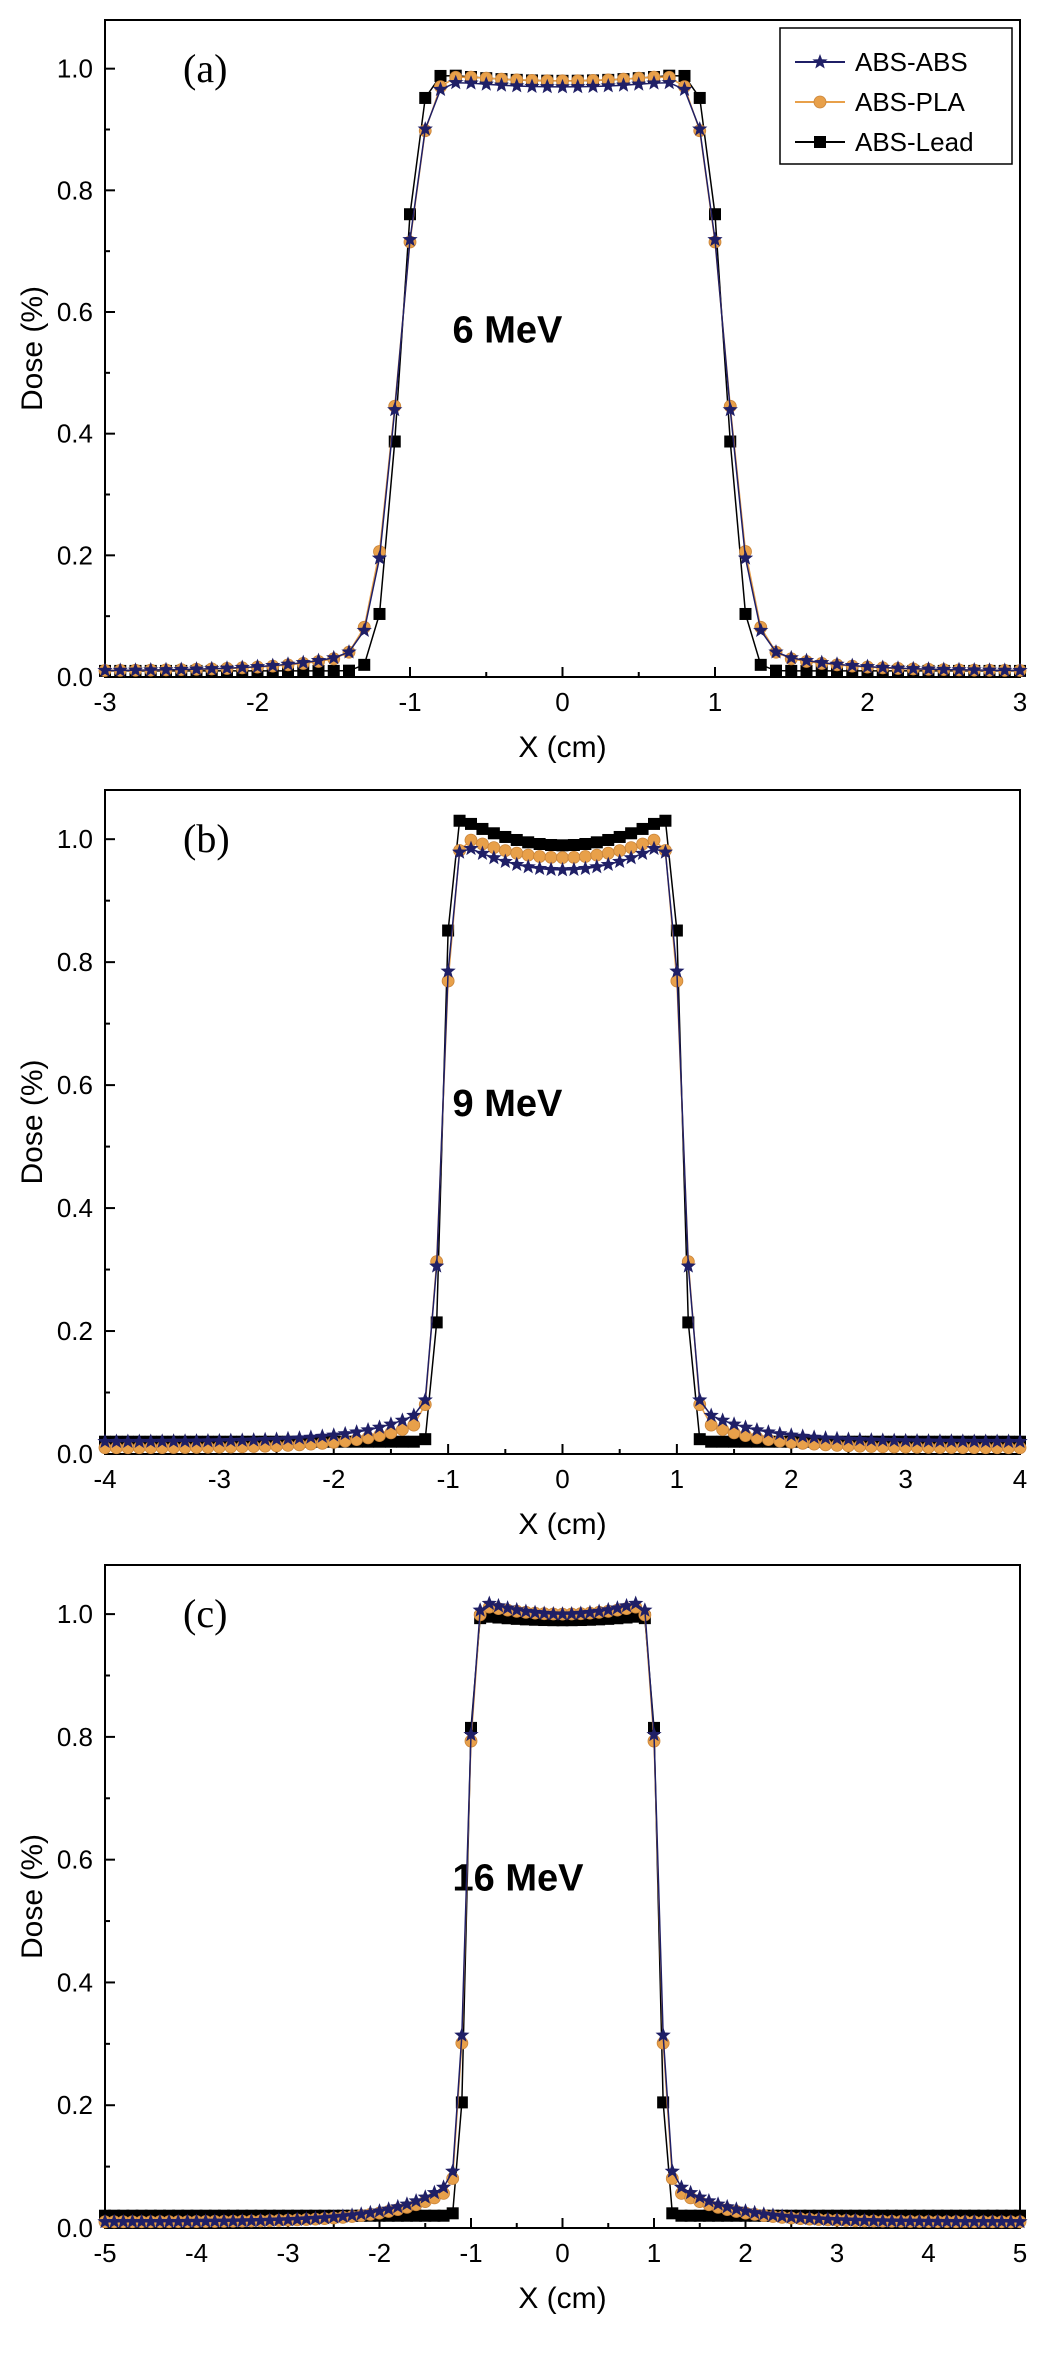 This screenshot has height=2375, width=1044. Describe the element at coordinates (508, 1104) in the screenshot. I see `energy-label: 9 MeV` at that location.